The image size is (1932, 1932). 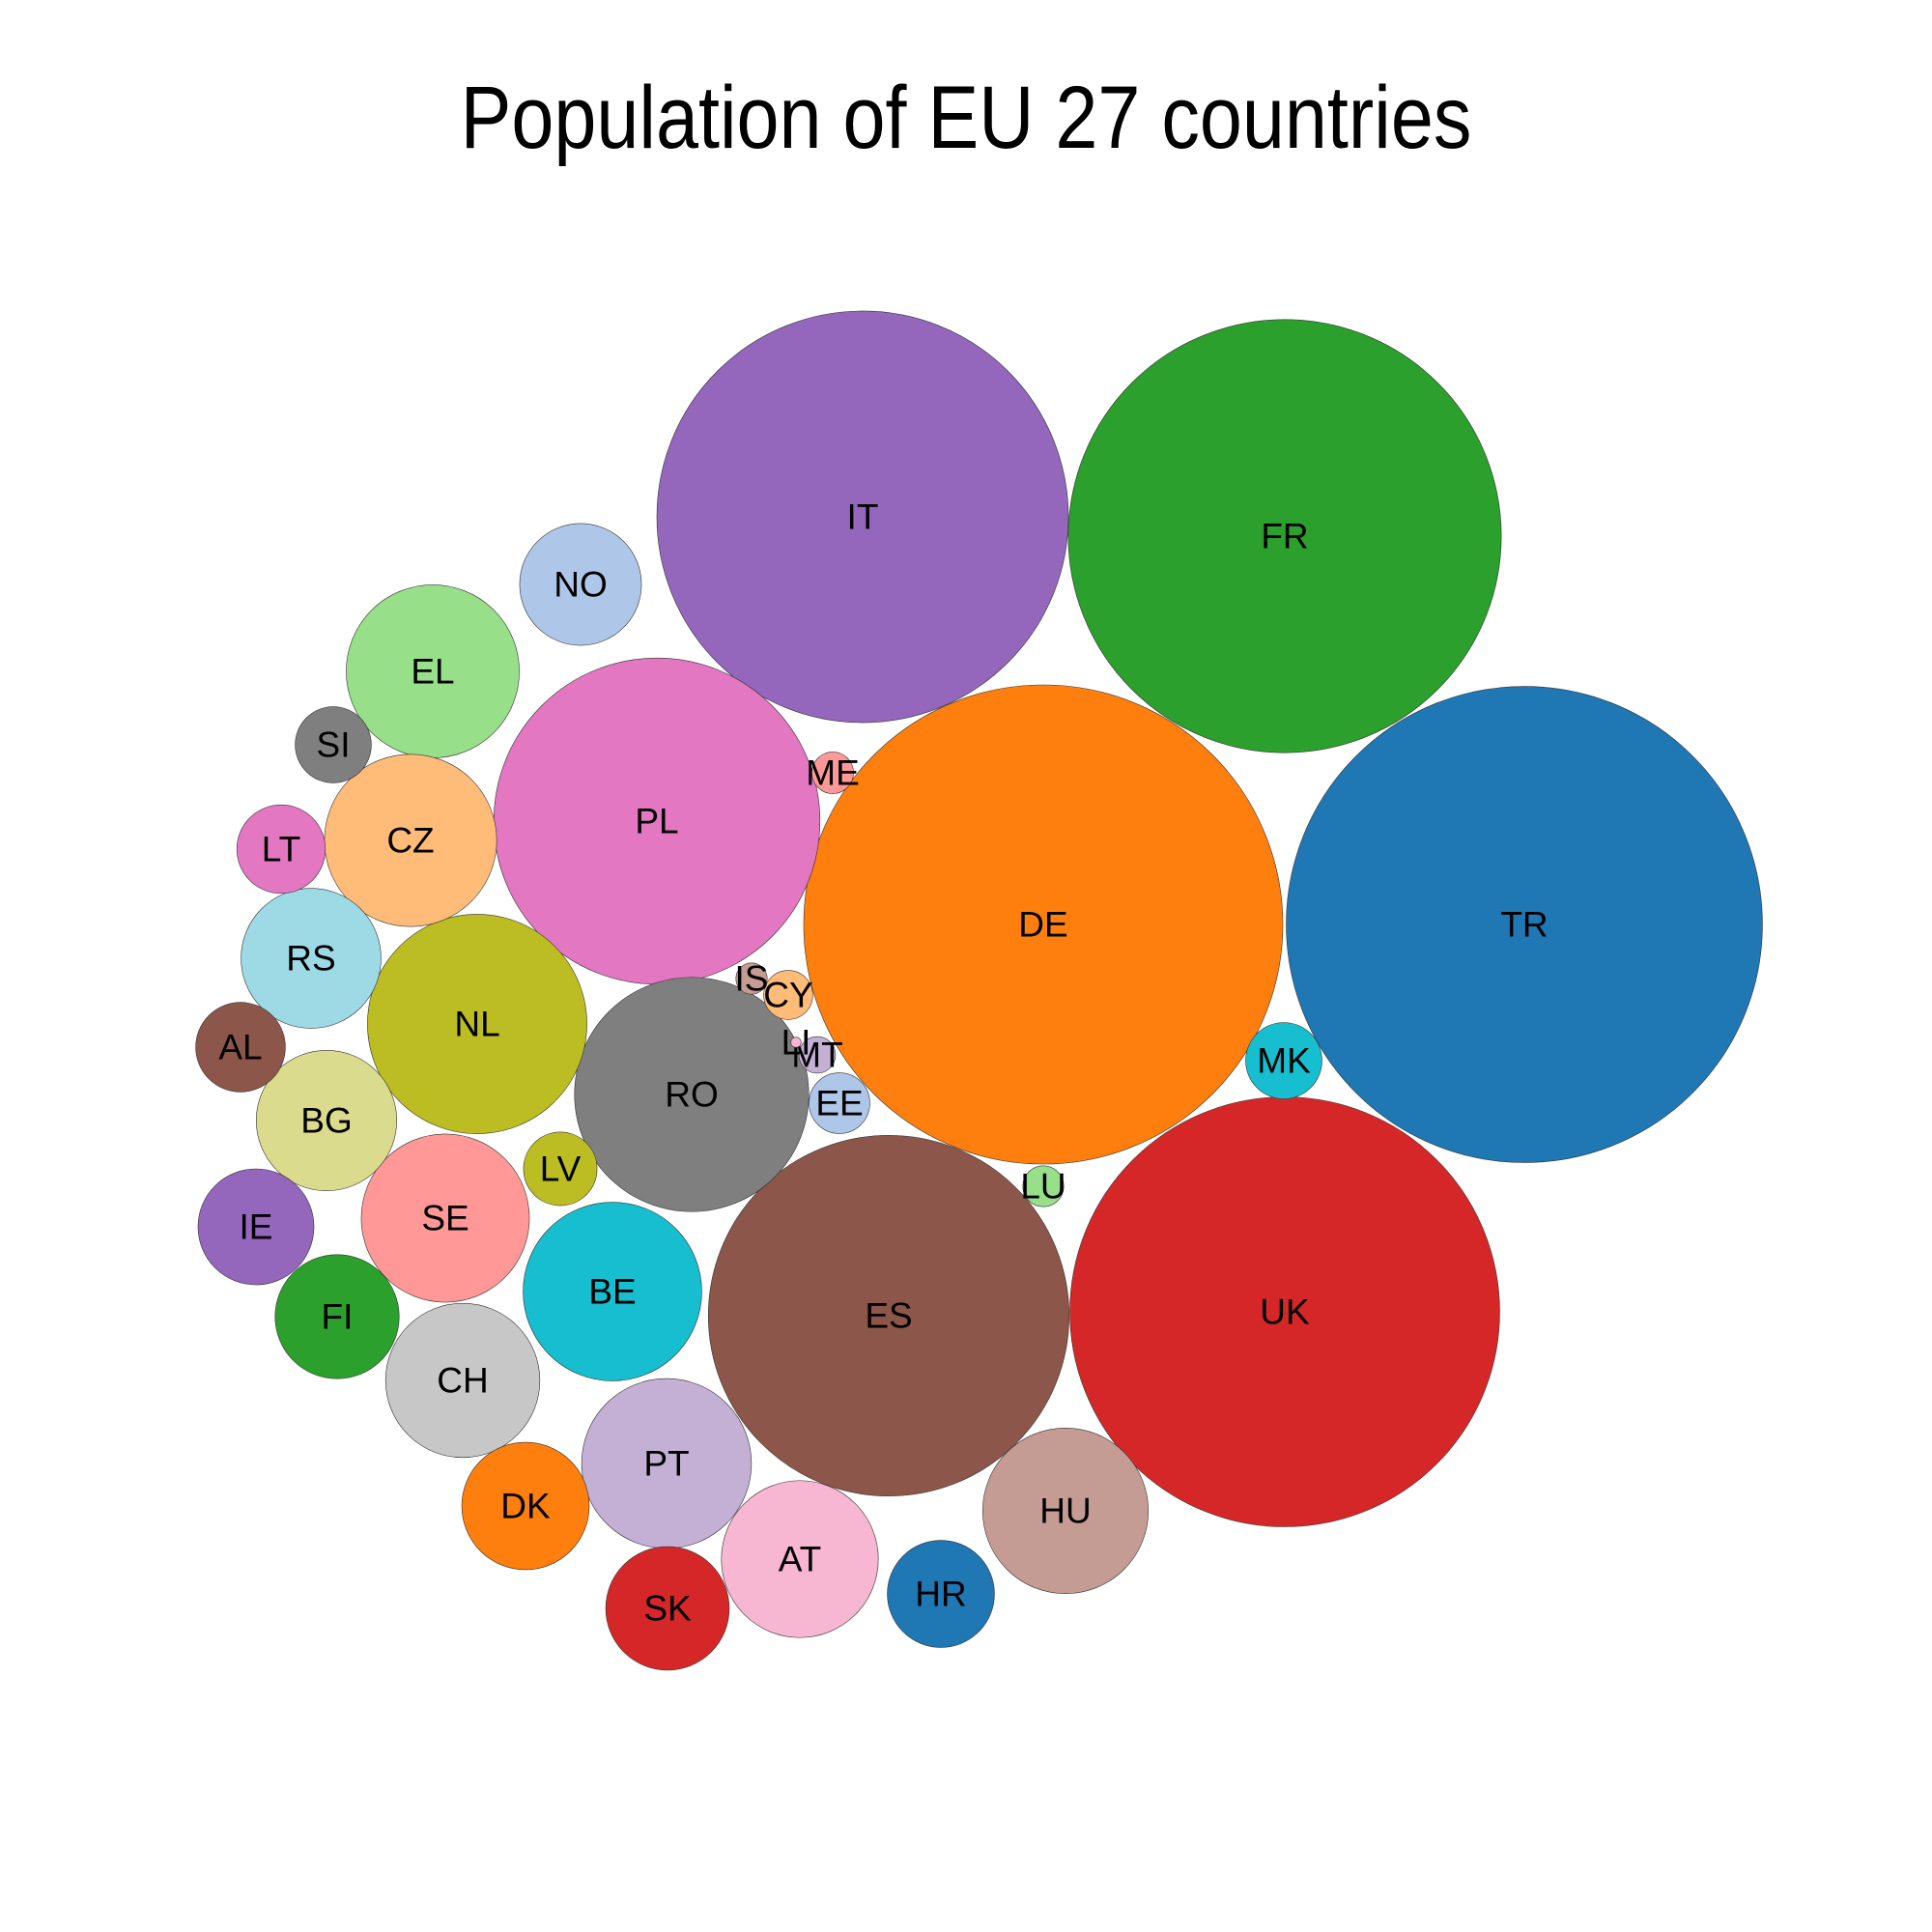 I want to click on bubble-circle-it, so click(x=862, y=517).